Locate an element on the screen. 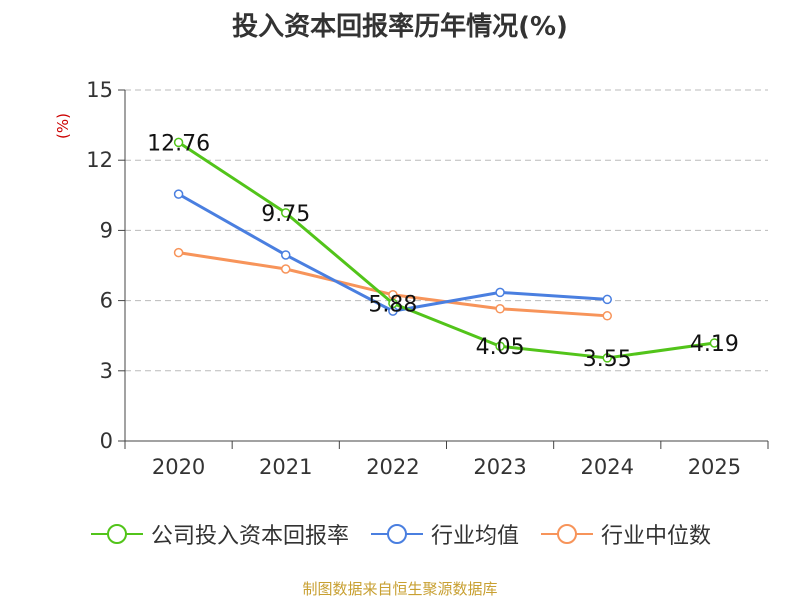  data-label: 4.05 is located at coordinates (500, 347).